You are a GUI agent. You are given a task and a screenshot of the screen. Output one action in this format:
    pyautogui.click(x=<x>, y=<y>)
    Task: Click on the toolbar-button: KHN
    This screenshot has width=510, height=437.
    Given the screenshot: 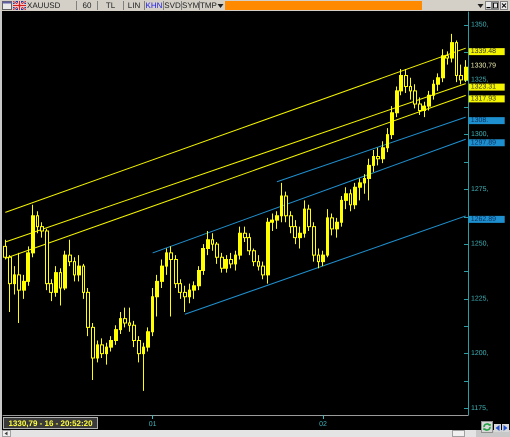 What is the action you would take?
    pyautogui.click(x=153, y=5)
    